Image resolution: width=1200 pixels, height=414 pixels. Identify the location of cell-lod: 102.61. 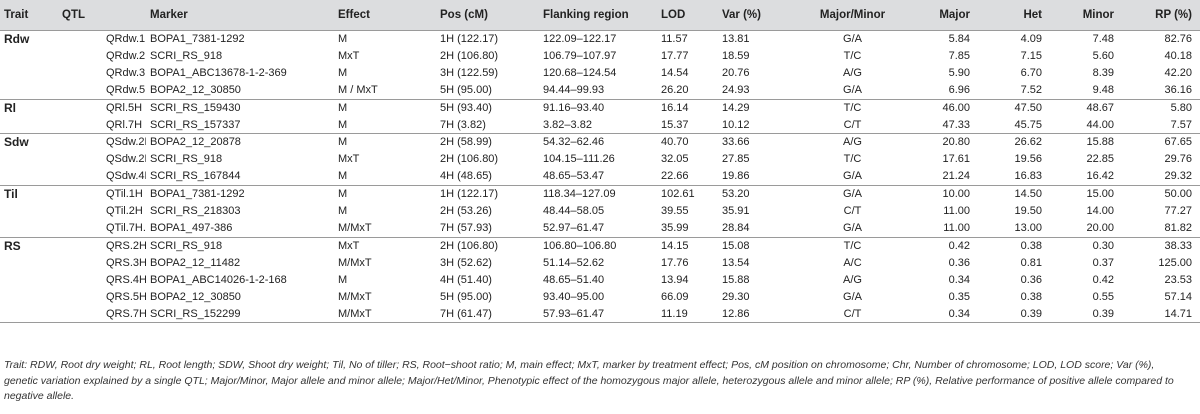
(687, 194).